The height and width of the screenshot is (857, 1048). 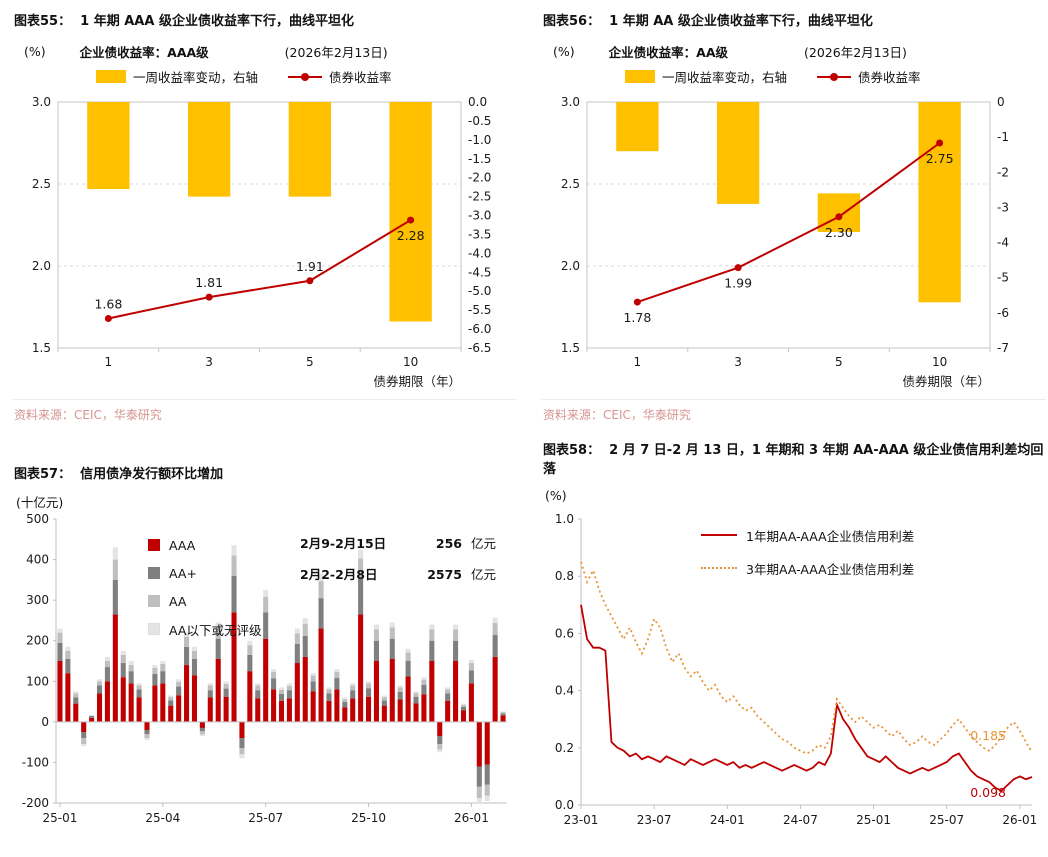 I want to click on series-group-title: 企业债收益率：AAA级, so click(x=144, y=52).